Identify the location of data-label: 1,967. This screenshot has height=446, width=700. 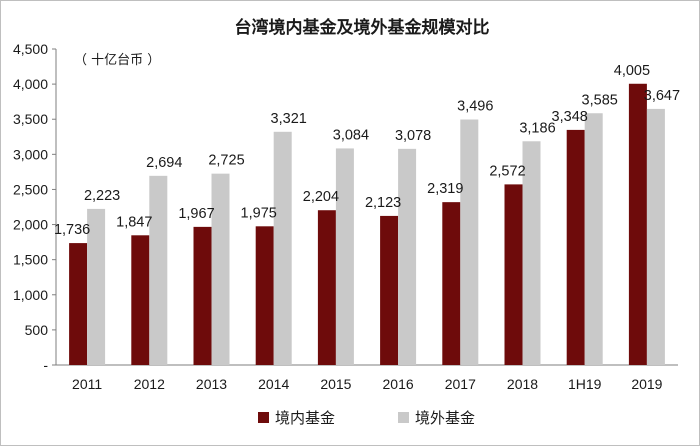
(196, 214).